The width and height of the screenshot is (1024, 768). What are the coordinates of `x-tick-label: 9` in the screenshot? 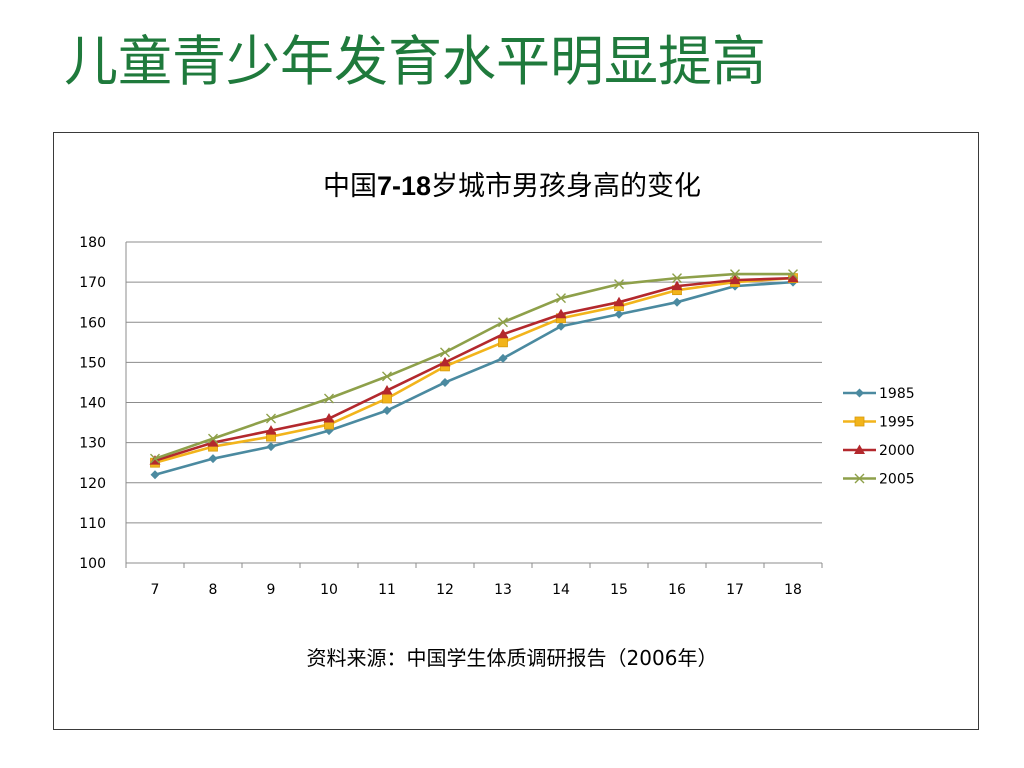 It's located at (271, 590).